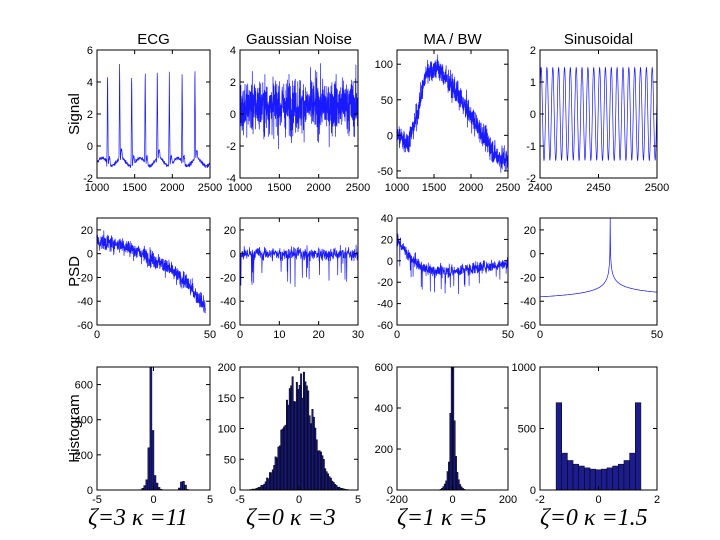 Image resolution: width=720 pixels, height=540 pixels. What do you see at coordinates (299, 39) in the screenshot?
I see `column-title: Gaussian Noise` at bounding box center [299, 39].